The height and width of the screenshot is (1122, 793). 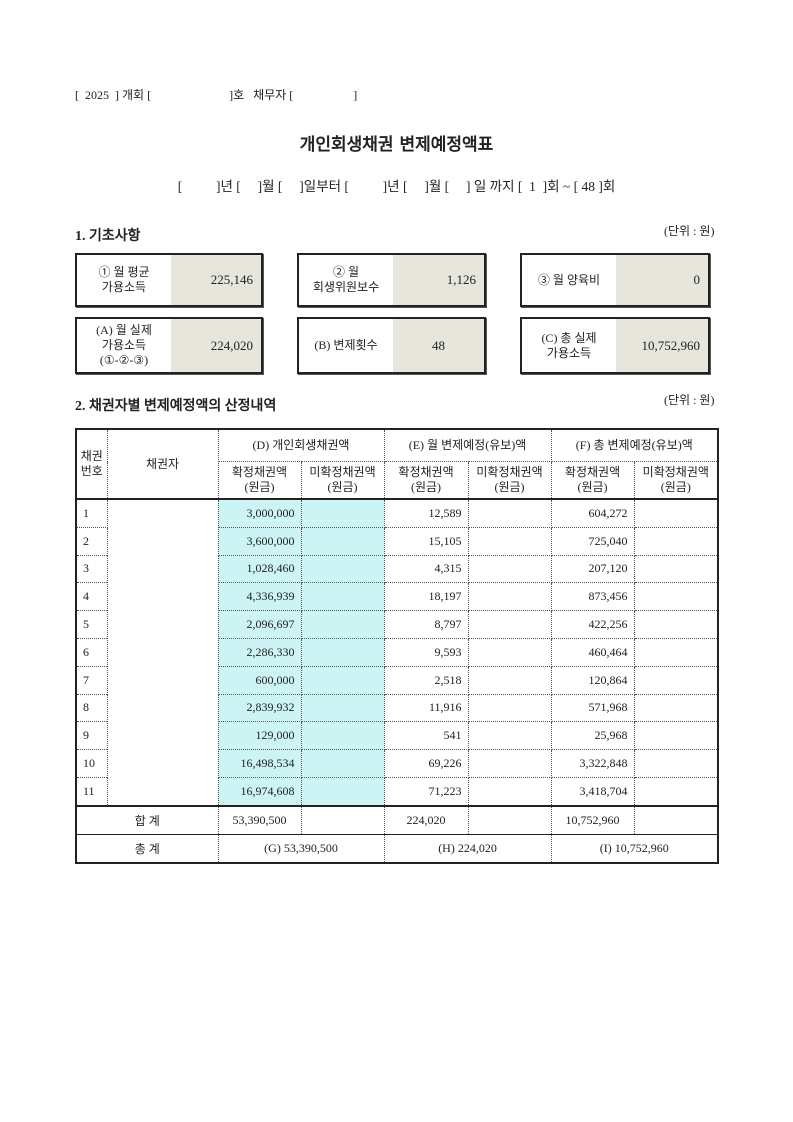 I want to click on case-header: [ 2025 ] 개회 [ ]호 채무자 [ ], so click(x=216, y=95).